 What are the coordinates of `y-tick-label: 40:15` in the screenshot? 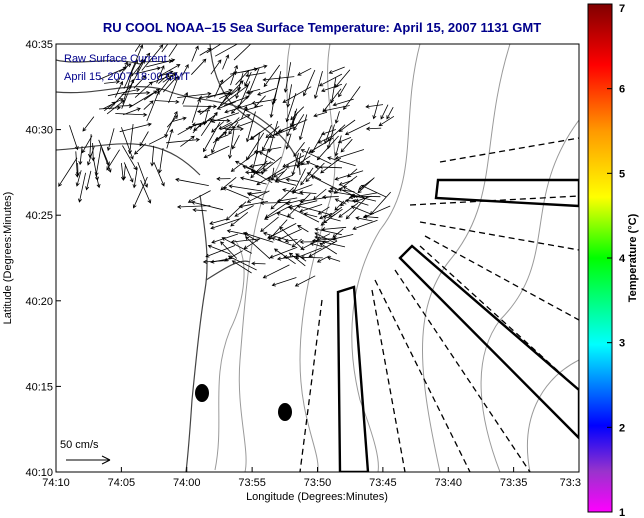 It's located at (39, 387).